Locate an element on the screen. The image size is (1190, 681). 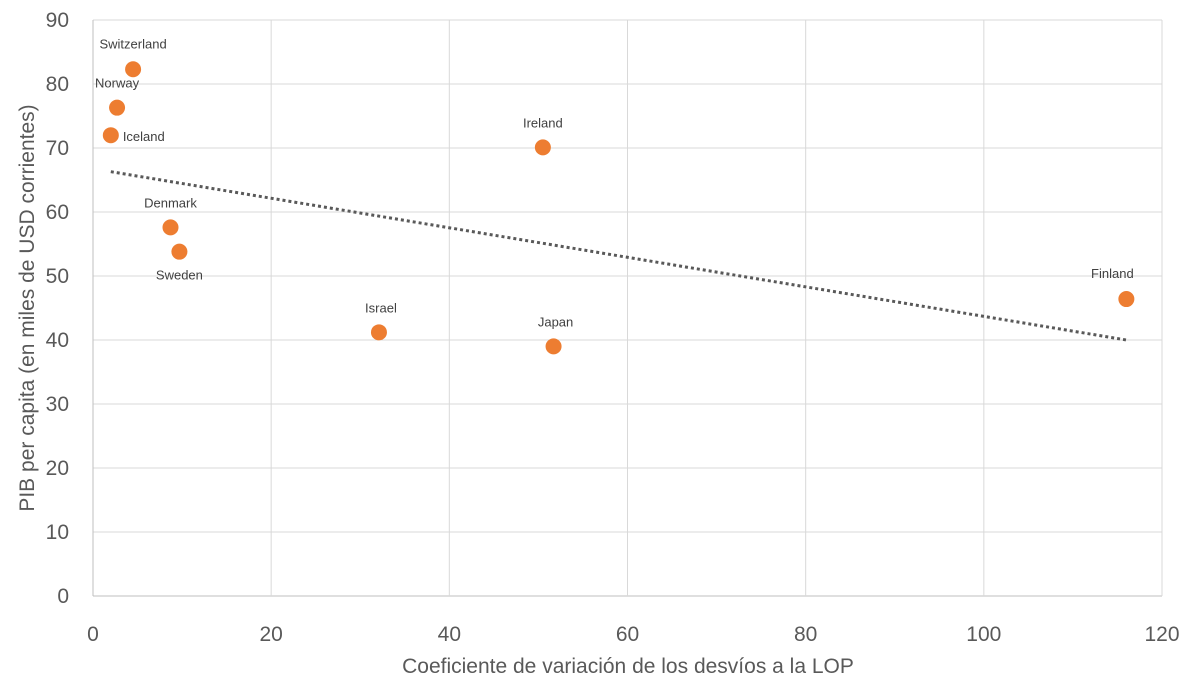
x-tick-label: 20 is located at coordinates (270, 634).